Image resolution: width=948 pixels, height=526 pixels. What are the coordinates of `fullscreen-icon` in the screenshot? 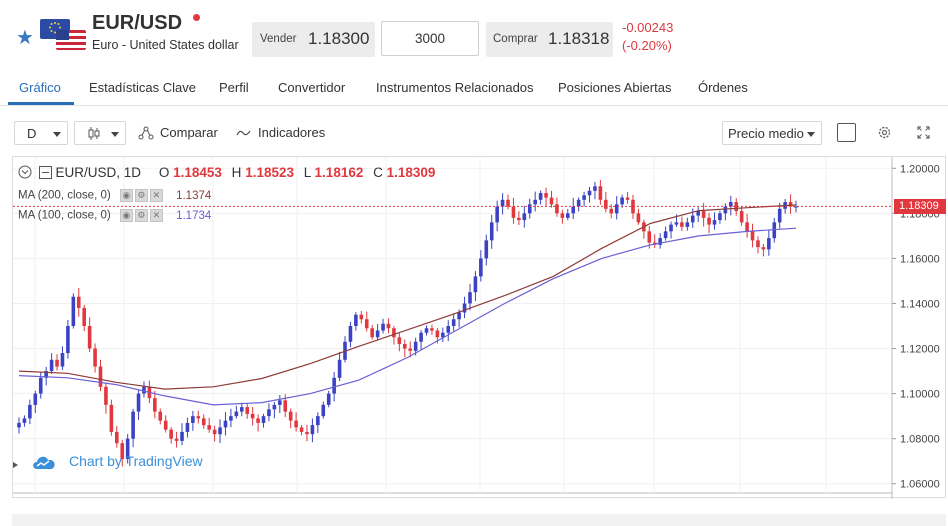 It's located at (923, 132).